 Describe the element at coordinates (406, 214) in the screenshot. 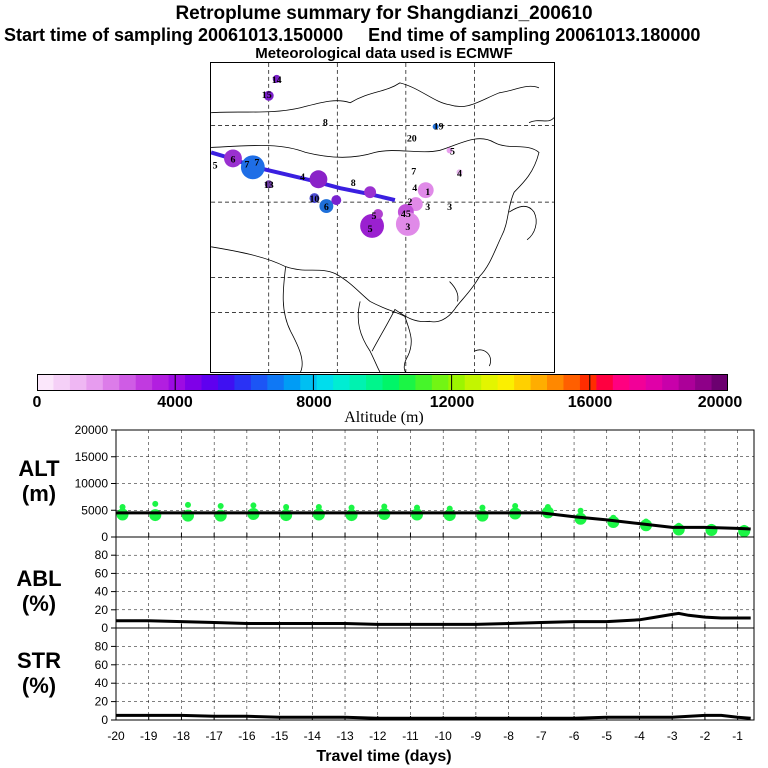

I see `map-marker-label: 45` at that location.